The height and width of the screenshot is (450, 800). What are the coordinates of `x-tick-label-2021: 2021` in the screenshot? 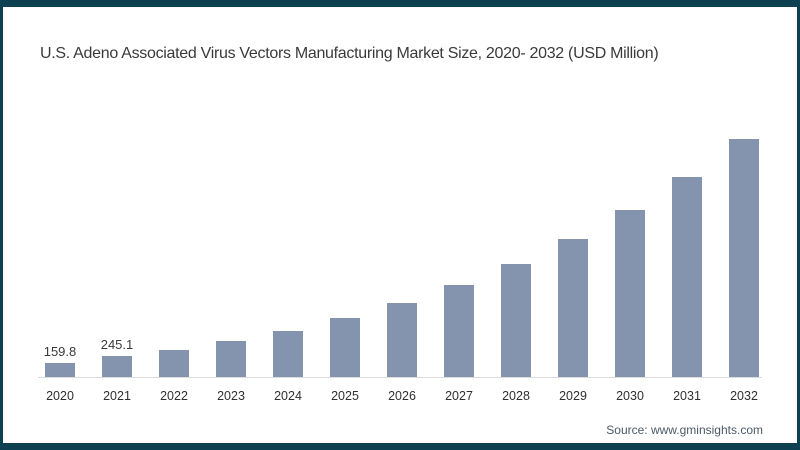 It's located at (117, 396).